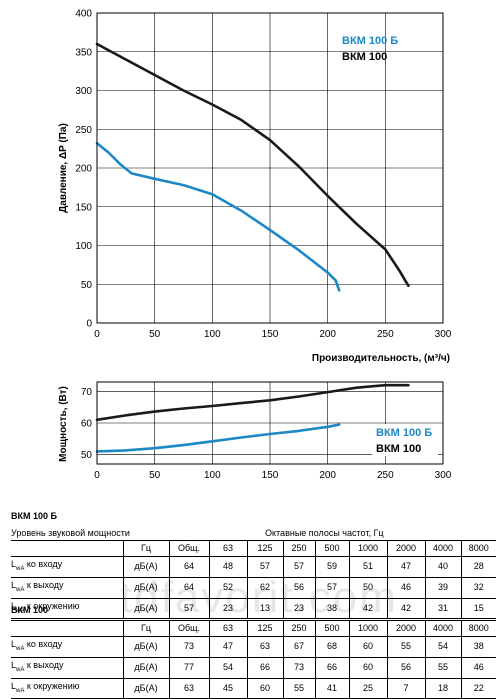  I want to click on pressure-ytick-label: 50, so click(87, 285).